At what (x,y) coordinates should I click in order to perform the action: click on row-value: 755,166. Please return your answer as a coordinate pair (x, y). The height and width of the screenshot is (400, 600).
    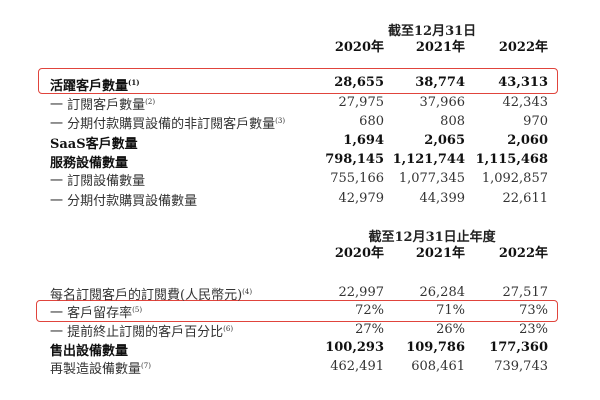
    Looking at the image, I should click on (357, 178).